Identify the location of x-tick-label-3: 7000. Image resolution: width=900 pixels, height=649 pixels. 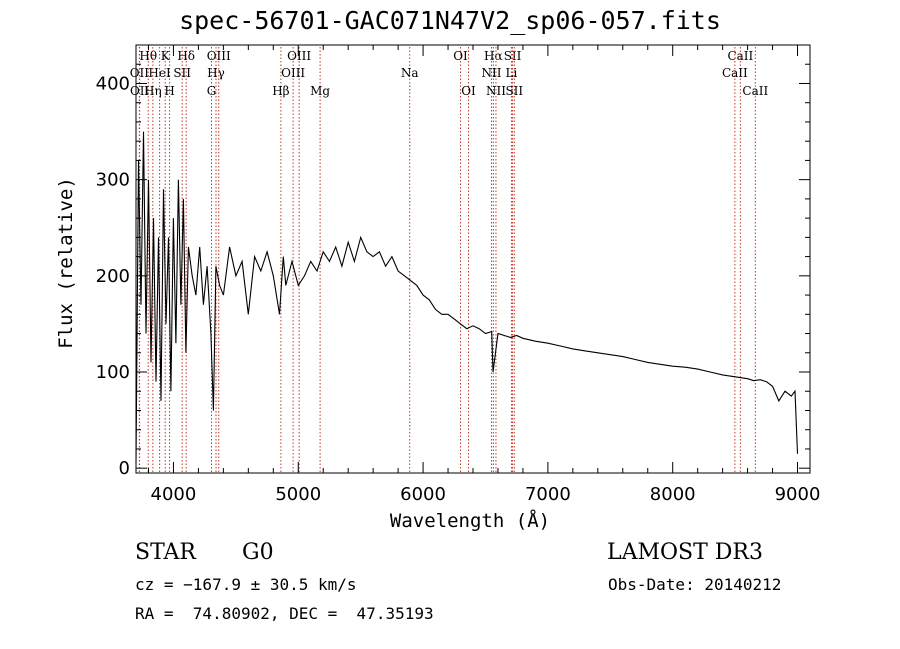
(548, 494).